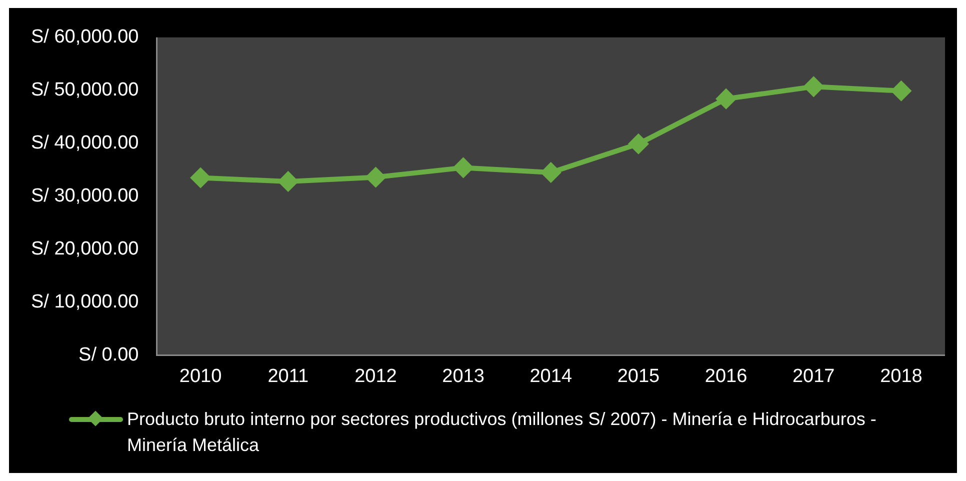 The image size is (966, 481). Describe the element at coordinates (84, 249) in the screenshot. I see `y-tick-label: S/ 20,000.00` at that location.